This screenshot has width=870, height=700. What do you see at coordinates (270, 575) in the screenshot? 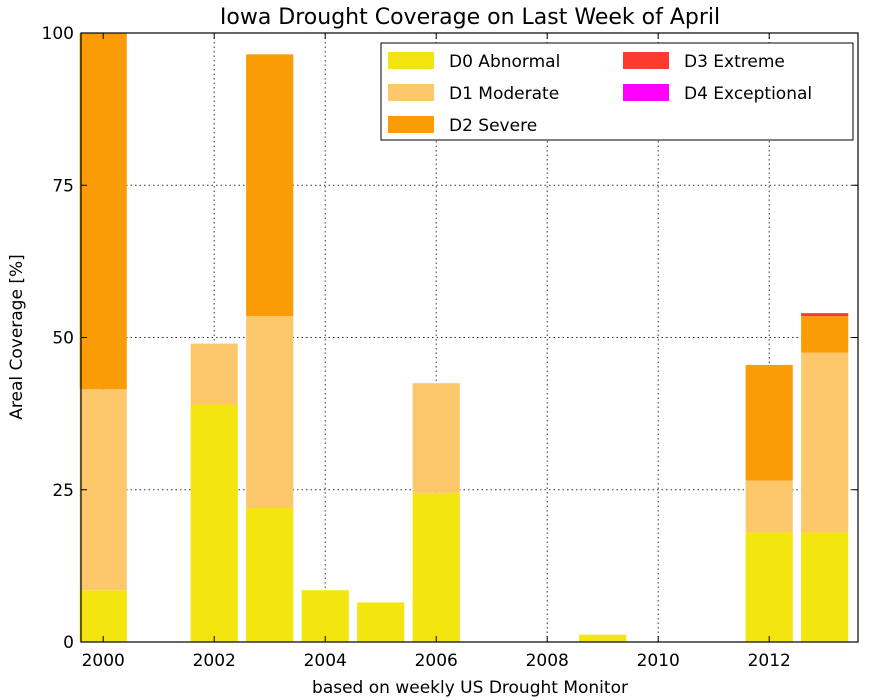
I see `bar-2003-d0` at bounding box center [270, 575].